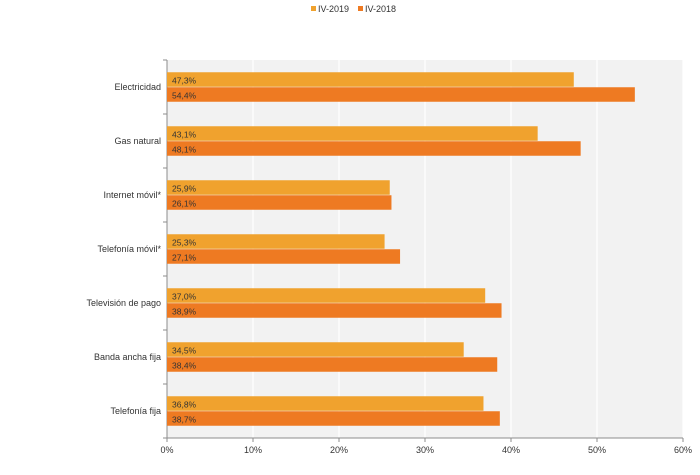  What do you see at coordinates (135, 411) in the screenshot?
I see `category-label: Telefonía fija` at bounding box center [135, 411].